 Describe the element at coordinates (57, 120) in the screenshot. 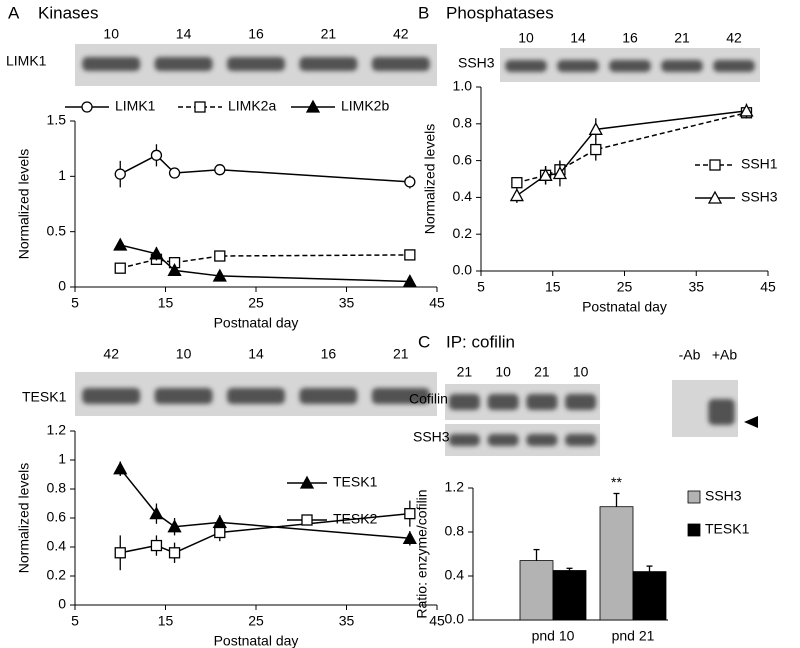

I see `y-tick-label: 1.5` at that location.